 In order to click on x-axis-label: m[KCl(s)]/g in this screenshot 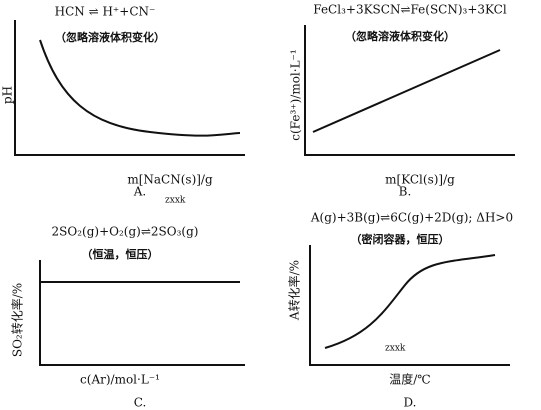, I will do `click(420, 180)`.